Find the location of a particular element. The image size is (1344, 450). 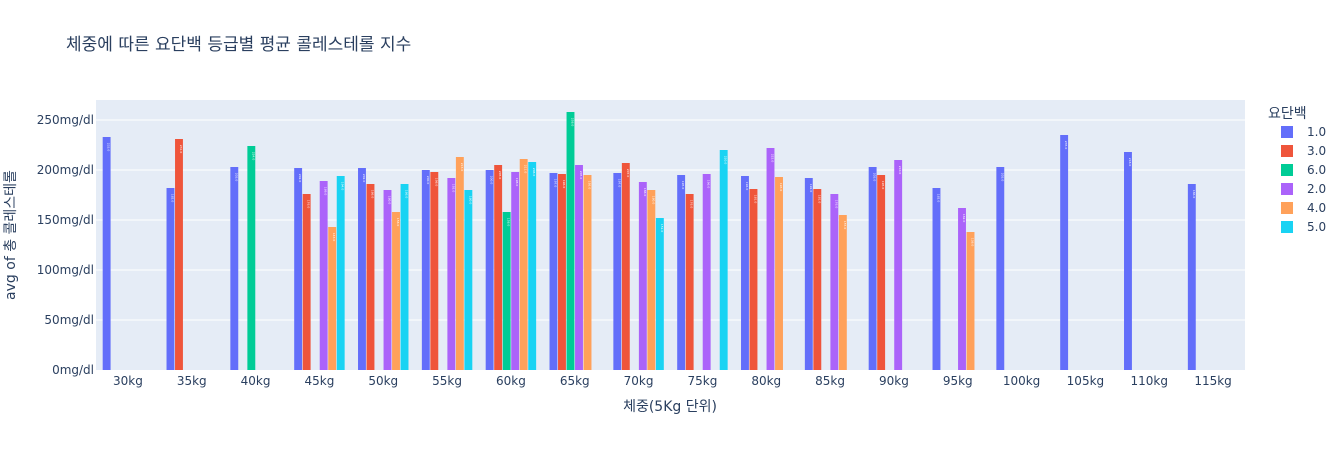

legend-item-label: 4.0 is located at coordinates (1316, 208).